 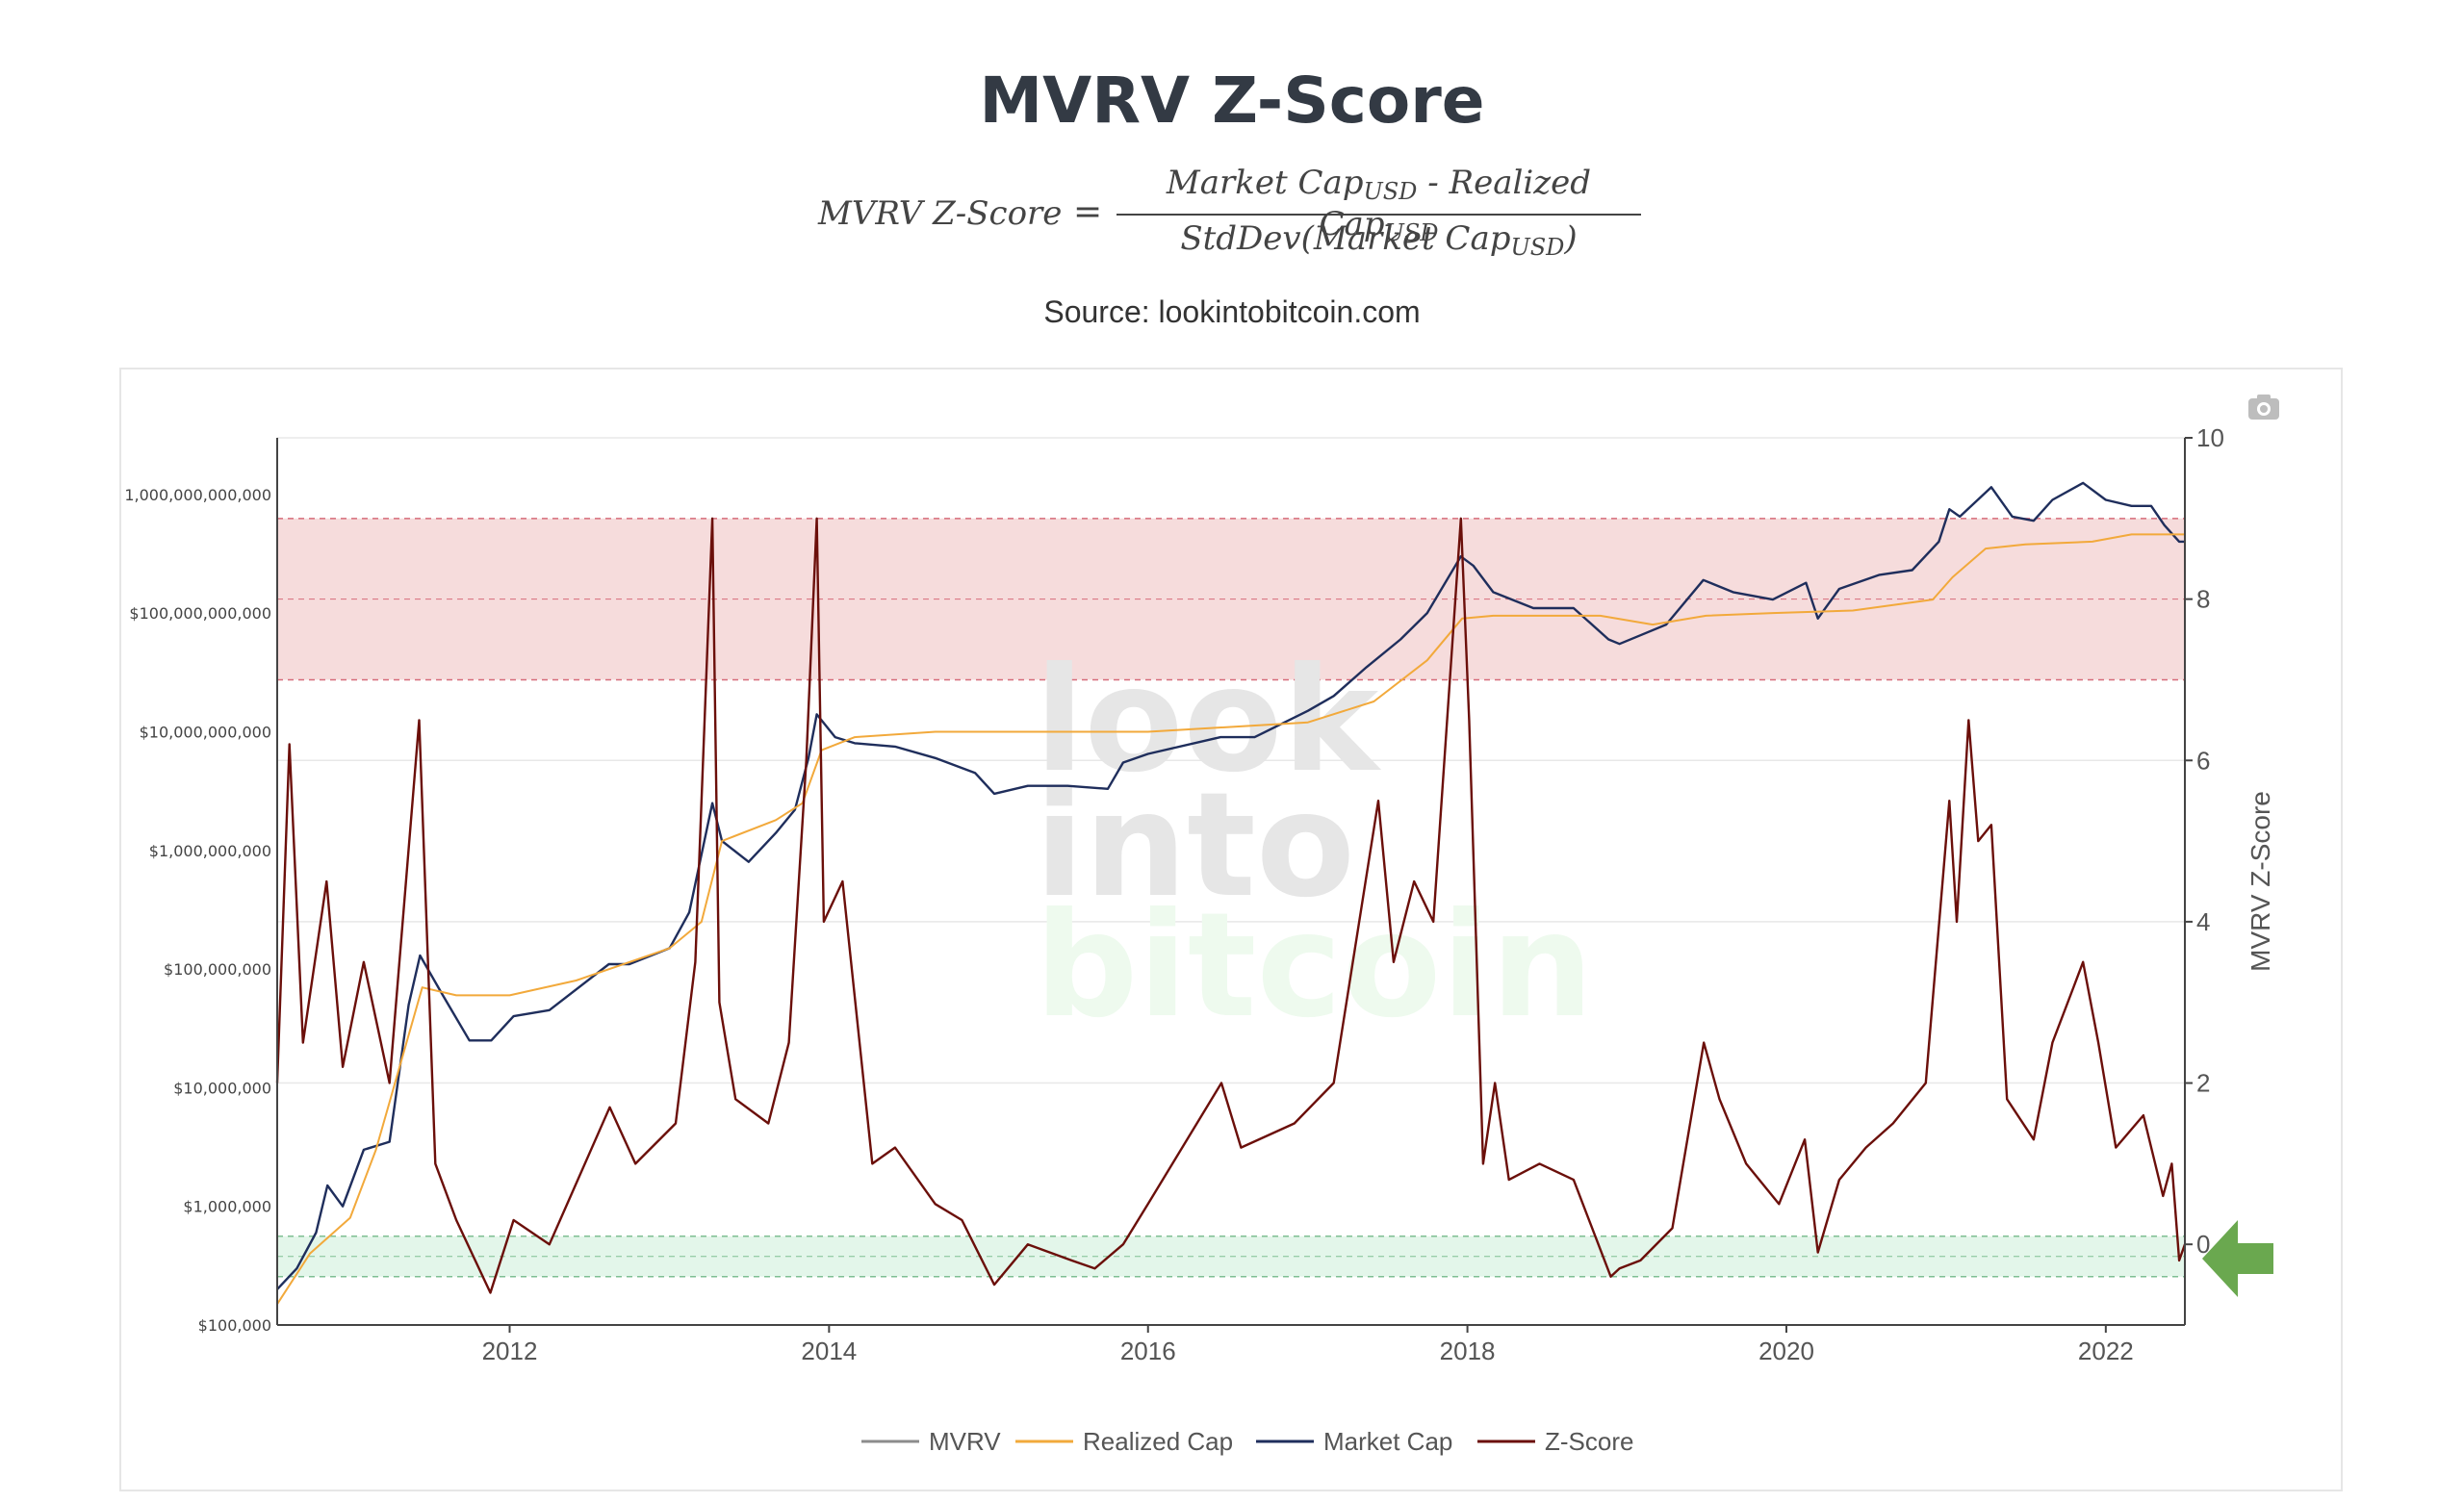 I want to click on x-tick-label: 2016, so click(x=1148, y=1351).